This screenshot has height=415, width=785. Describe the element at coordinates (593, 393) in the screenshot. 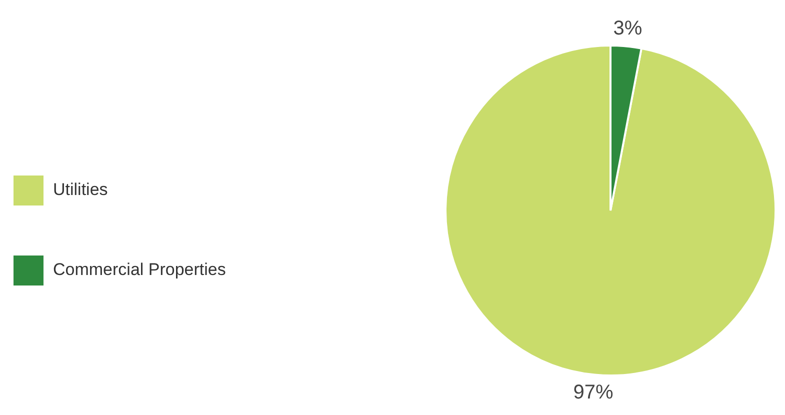

I see `data-label: 97%` at that location.